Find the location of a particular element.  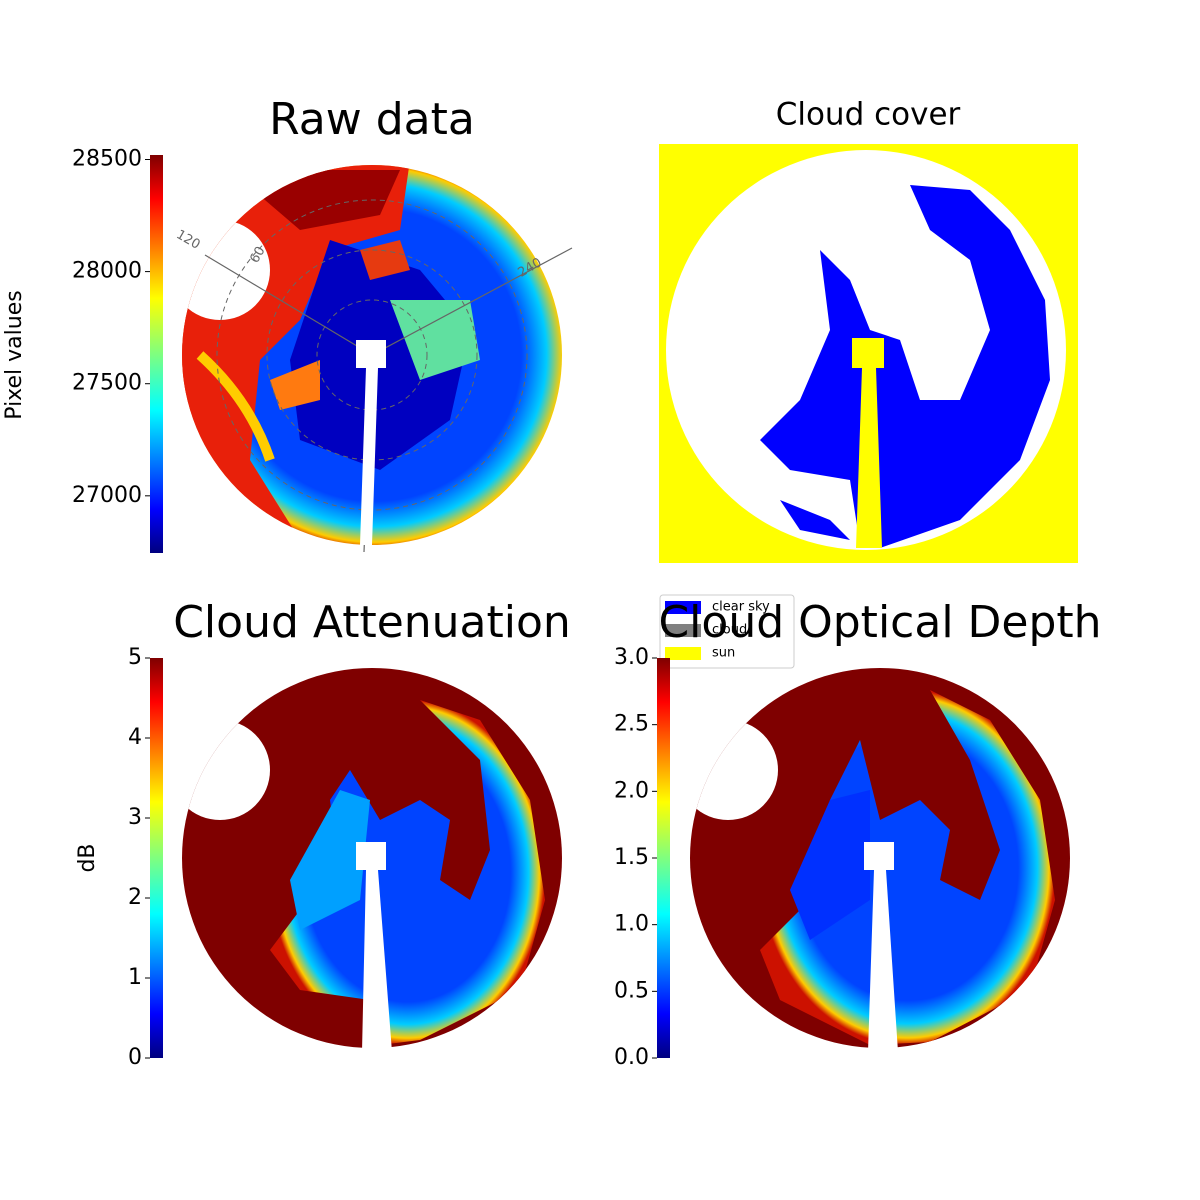

legend-label: cloud is located at coordinates (729, 630).